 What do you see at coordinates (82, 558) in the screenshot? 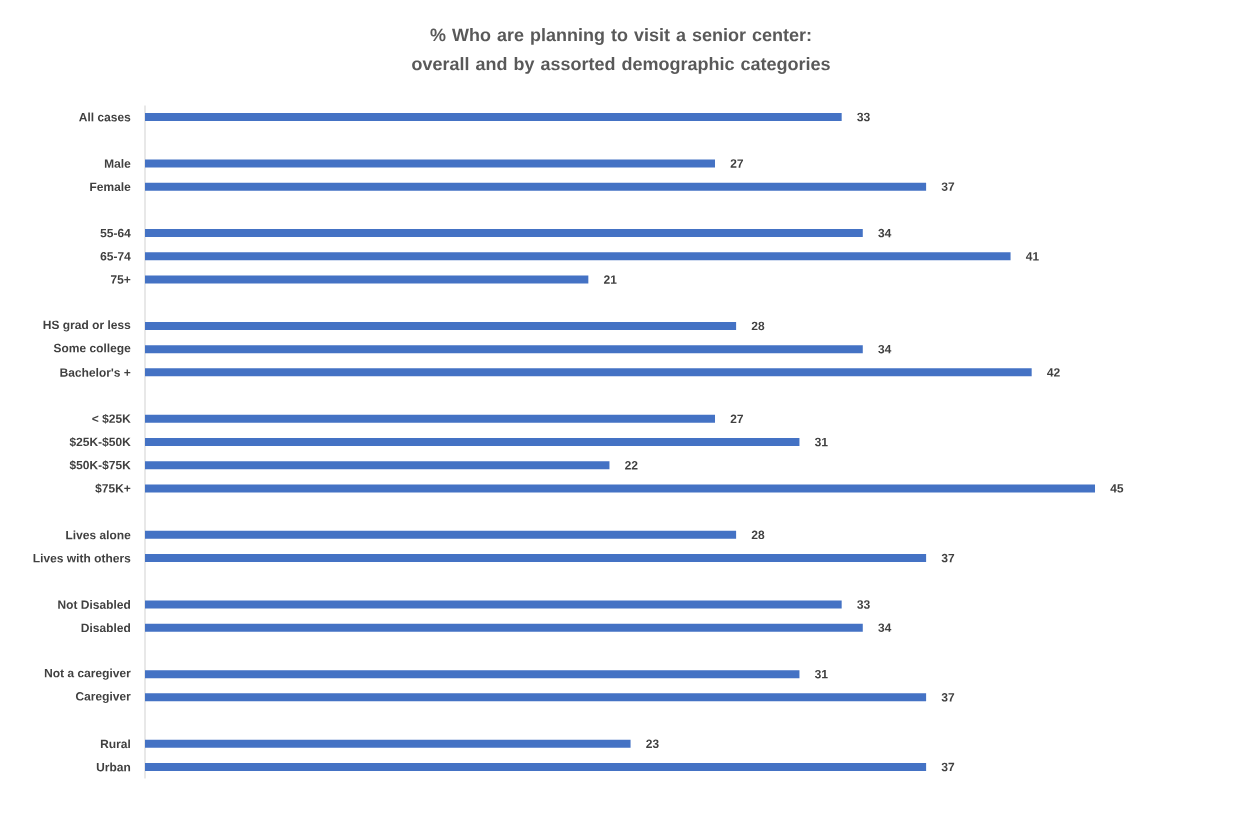
I see `y-tick-label: Lives with others` at bounding box center [82, 558].